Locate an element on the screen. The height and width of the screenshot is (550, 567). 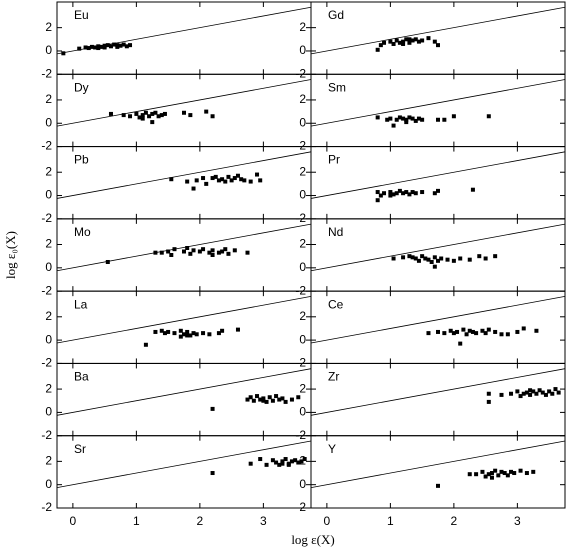
panel-label: Nd is located at coordinates (335, 232).